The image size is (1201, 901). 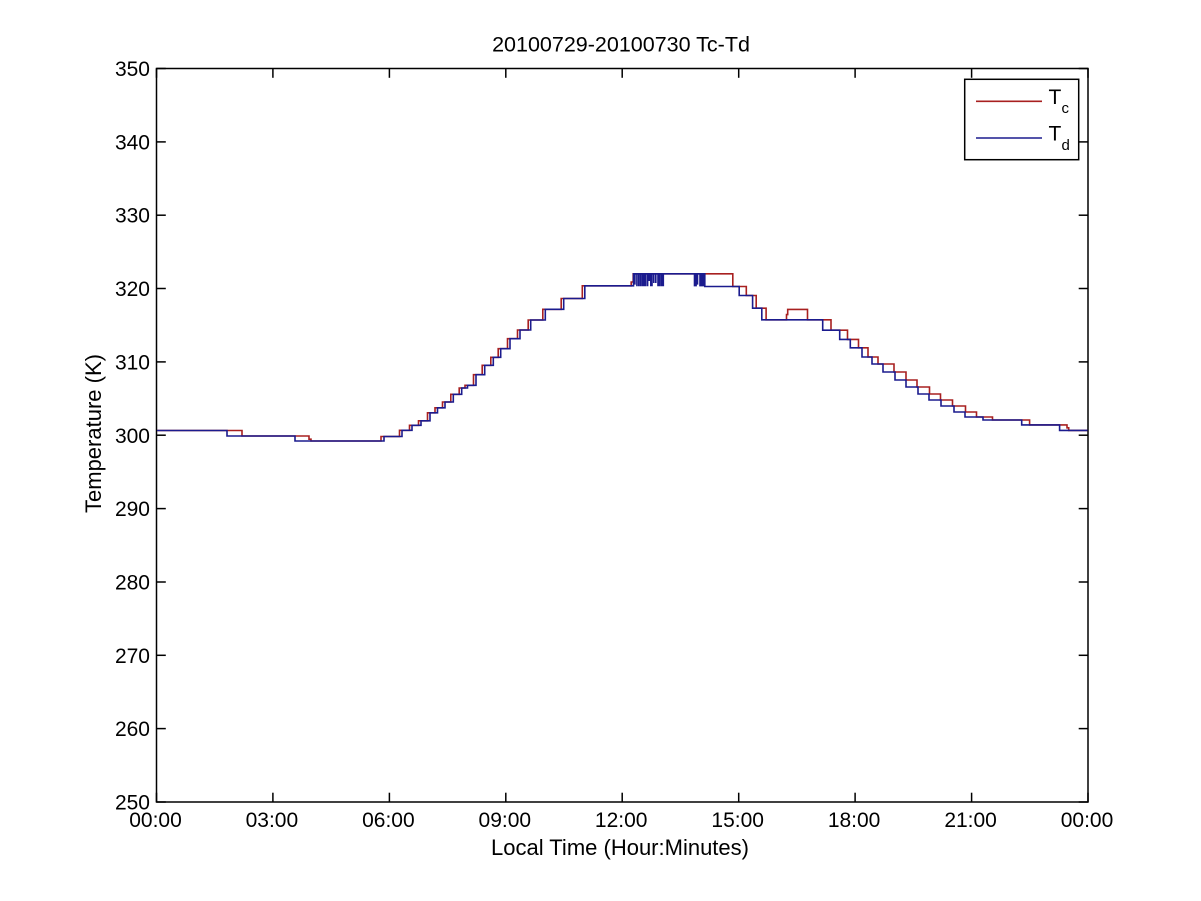 What do you see at coordinates (620, 847) in the screenshot?
I see `svg-text: Local Time (Hour:Minutes)` at bounding box center [620, 847].